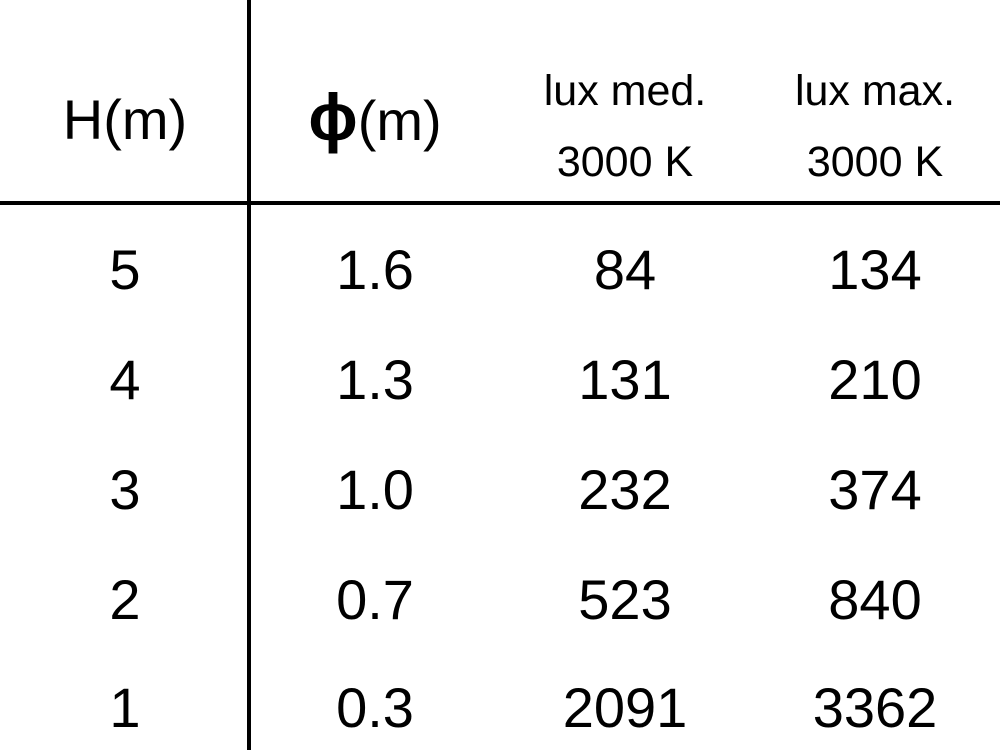  Describe the element at coordinates (125, 489) in the screenshot. I see `cell-height: 3` at that location.